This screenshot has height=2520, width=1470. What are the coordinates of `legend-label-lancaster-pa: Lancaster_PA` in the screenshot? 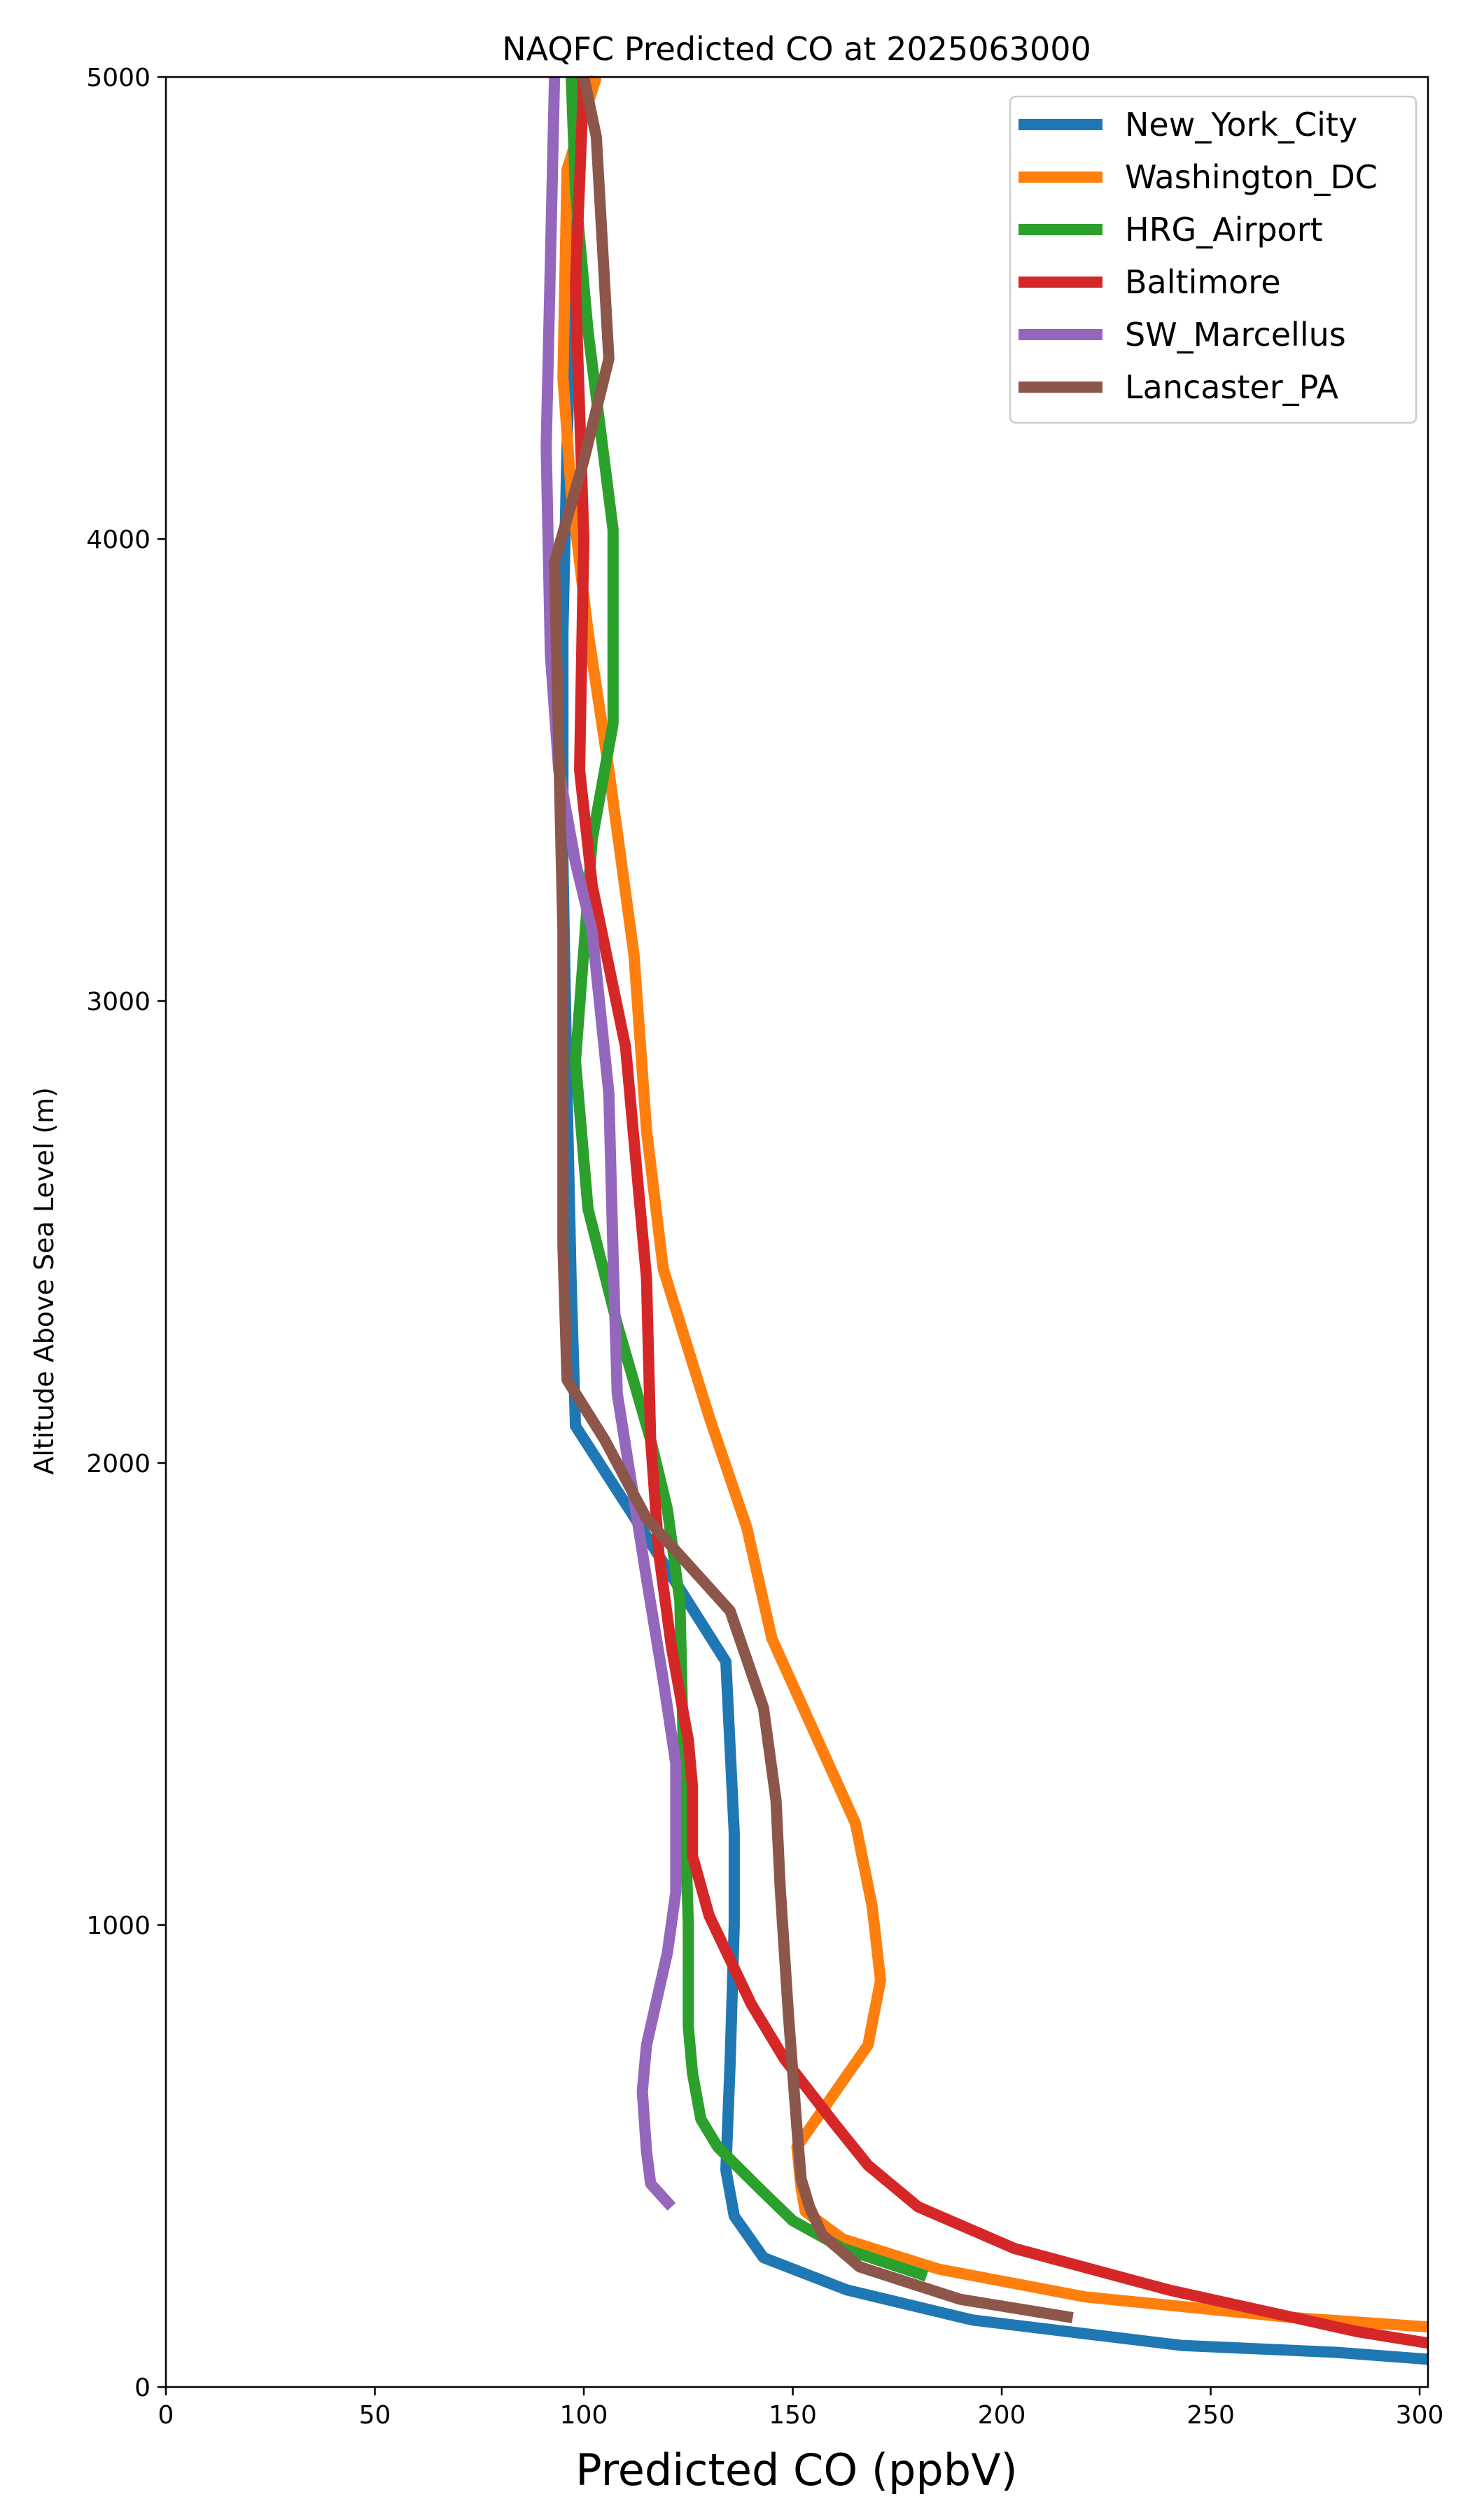 It's located at (1231, 387).